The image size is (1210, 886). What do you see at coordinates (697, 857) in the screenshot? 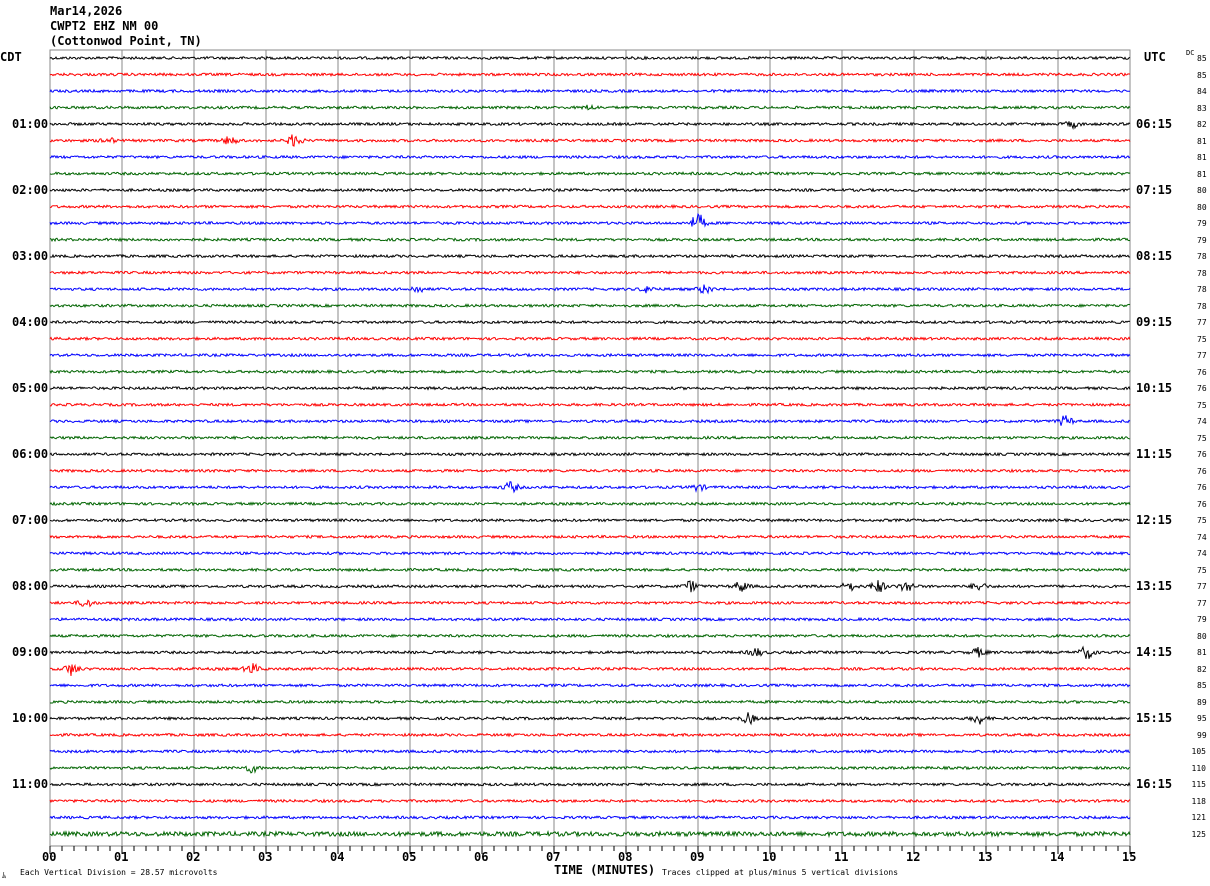
I see `x-tick-label: 09` at bounding box center [697, 857].